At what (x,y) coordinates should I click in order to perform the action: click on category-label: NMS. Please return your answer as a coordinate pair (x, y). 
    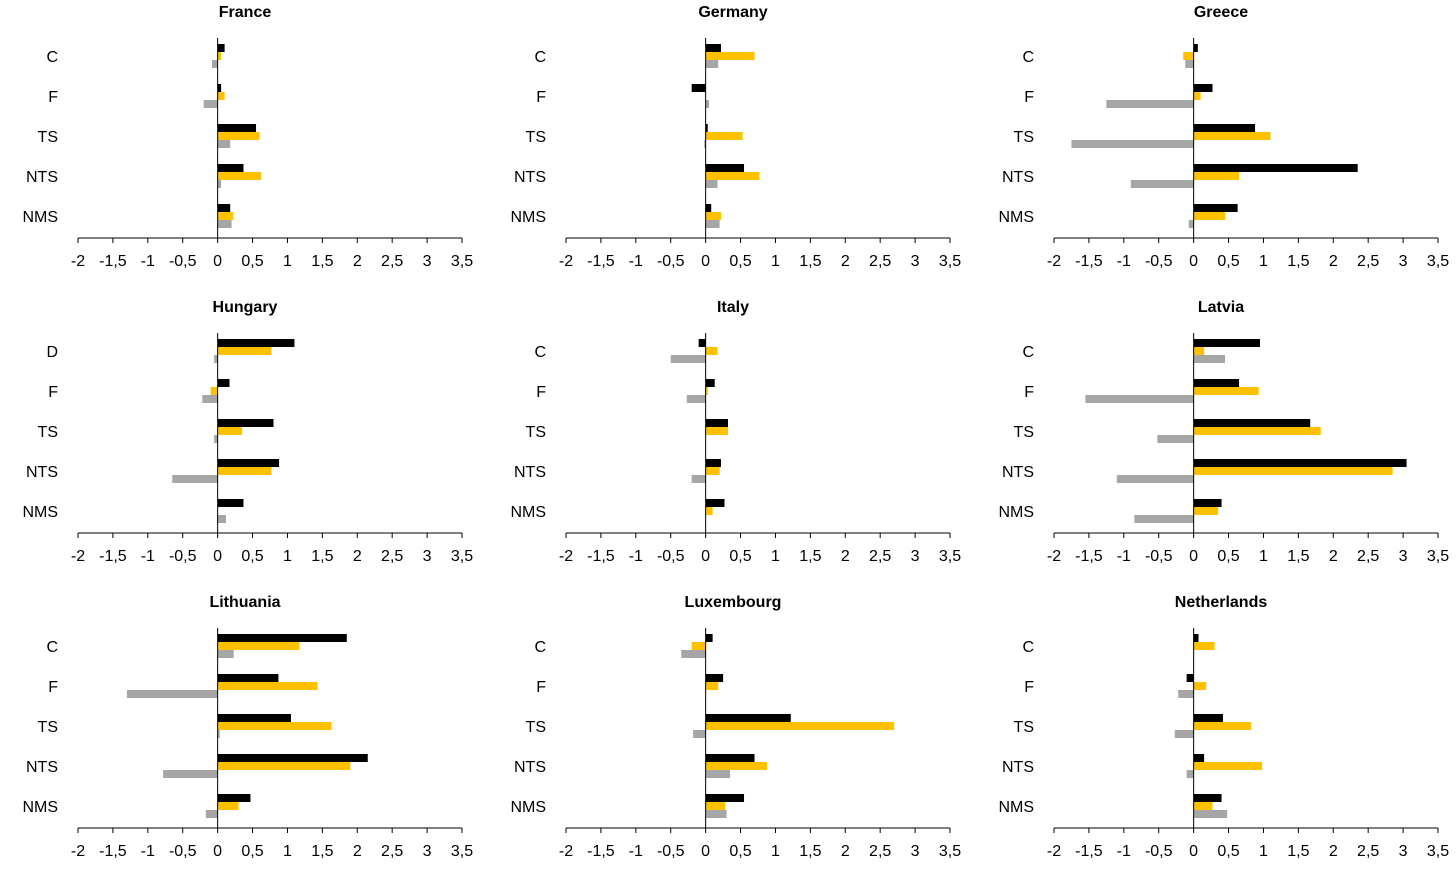
    Looking at the image, I should click on (1016, 217).